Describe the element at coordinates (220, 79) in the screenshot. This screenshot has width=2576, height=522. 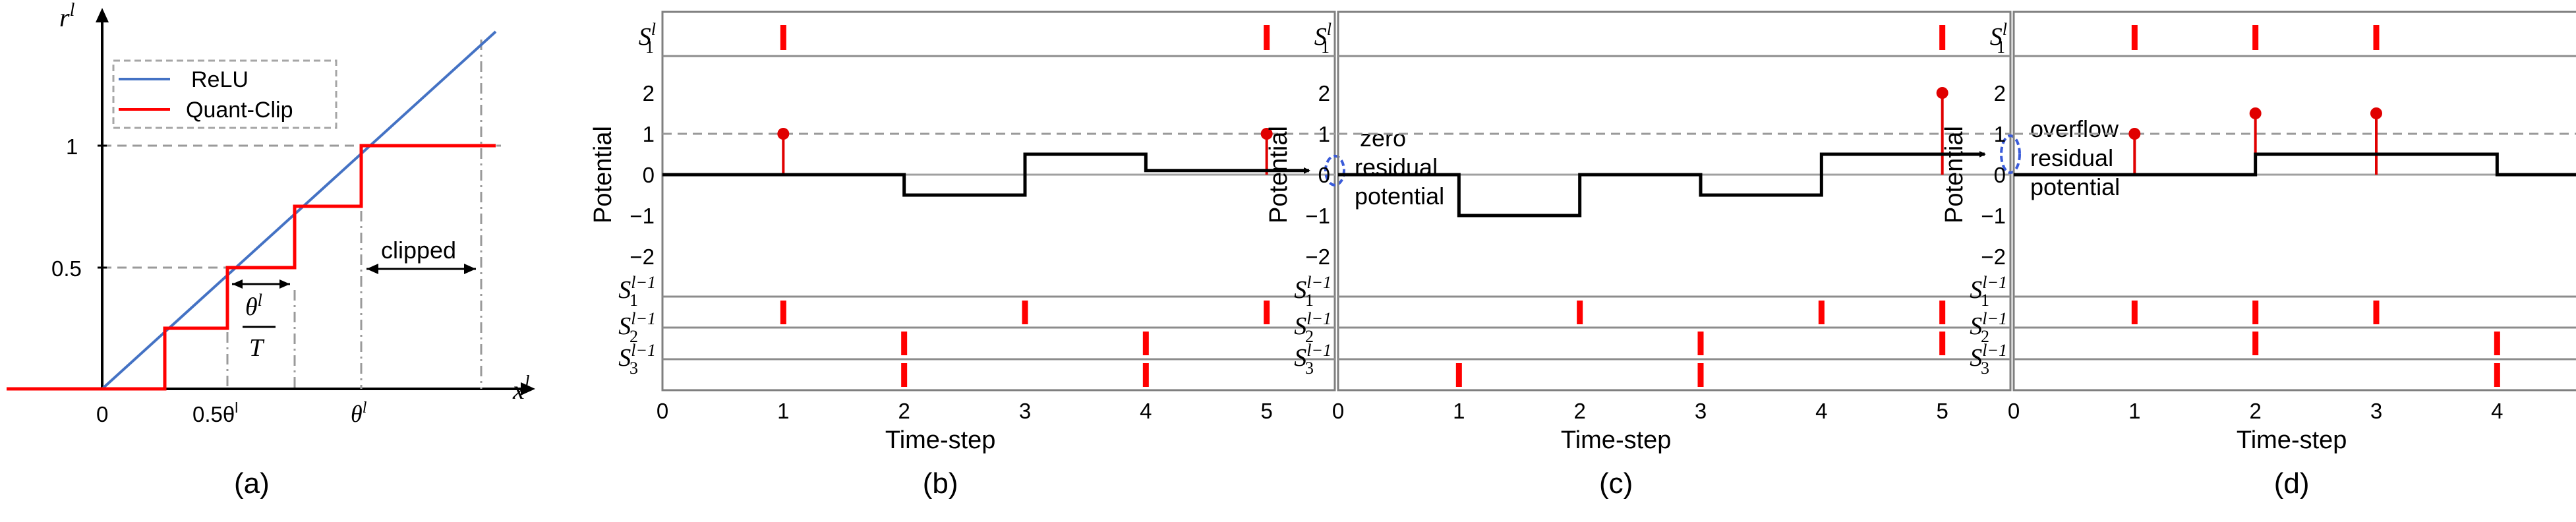
I see `panel-a-legend-relu-label: ReLU` at that location.